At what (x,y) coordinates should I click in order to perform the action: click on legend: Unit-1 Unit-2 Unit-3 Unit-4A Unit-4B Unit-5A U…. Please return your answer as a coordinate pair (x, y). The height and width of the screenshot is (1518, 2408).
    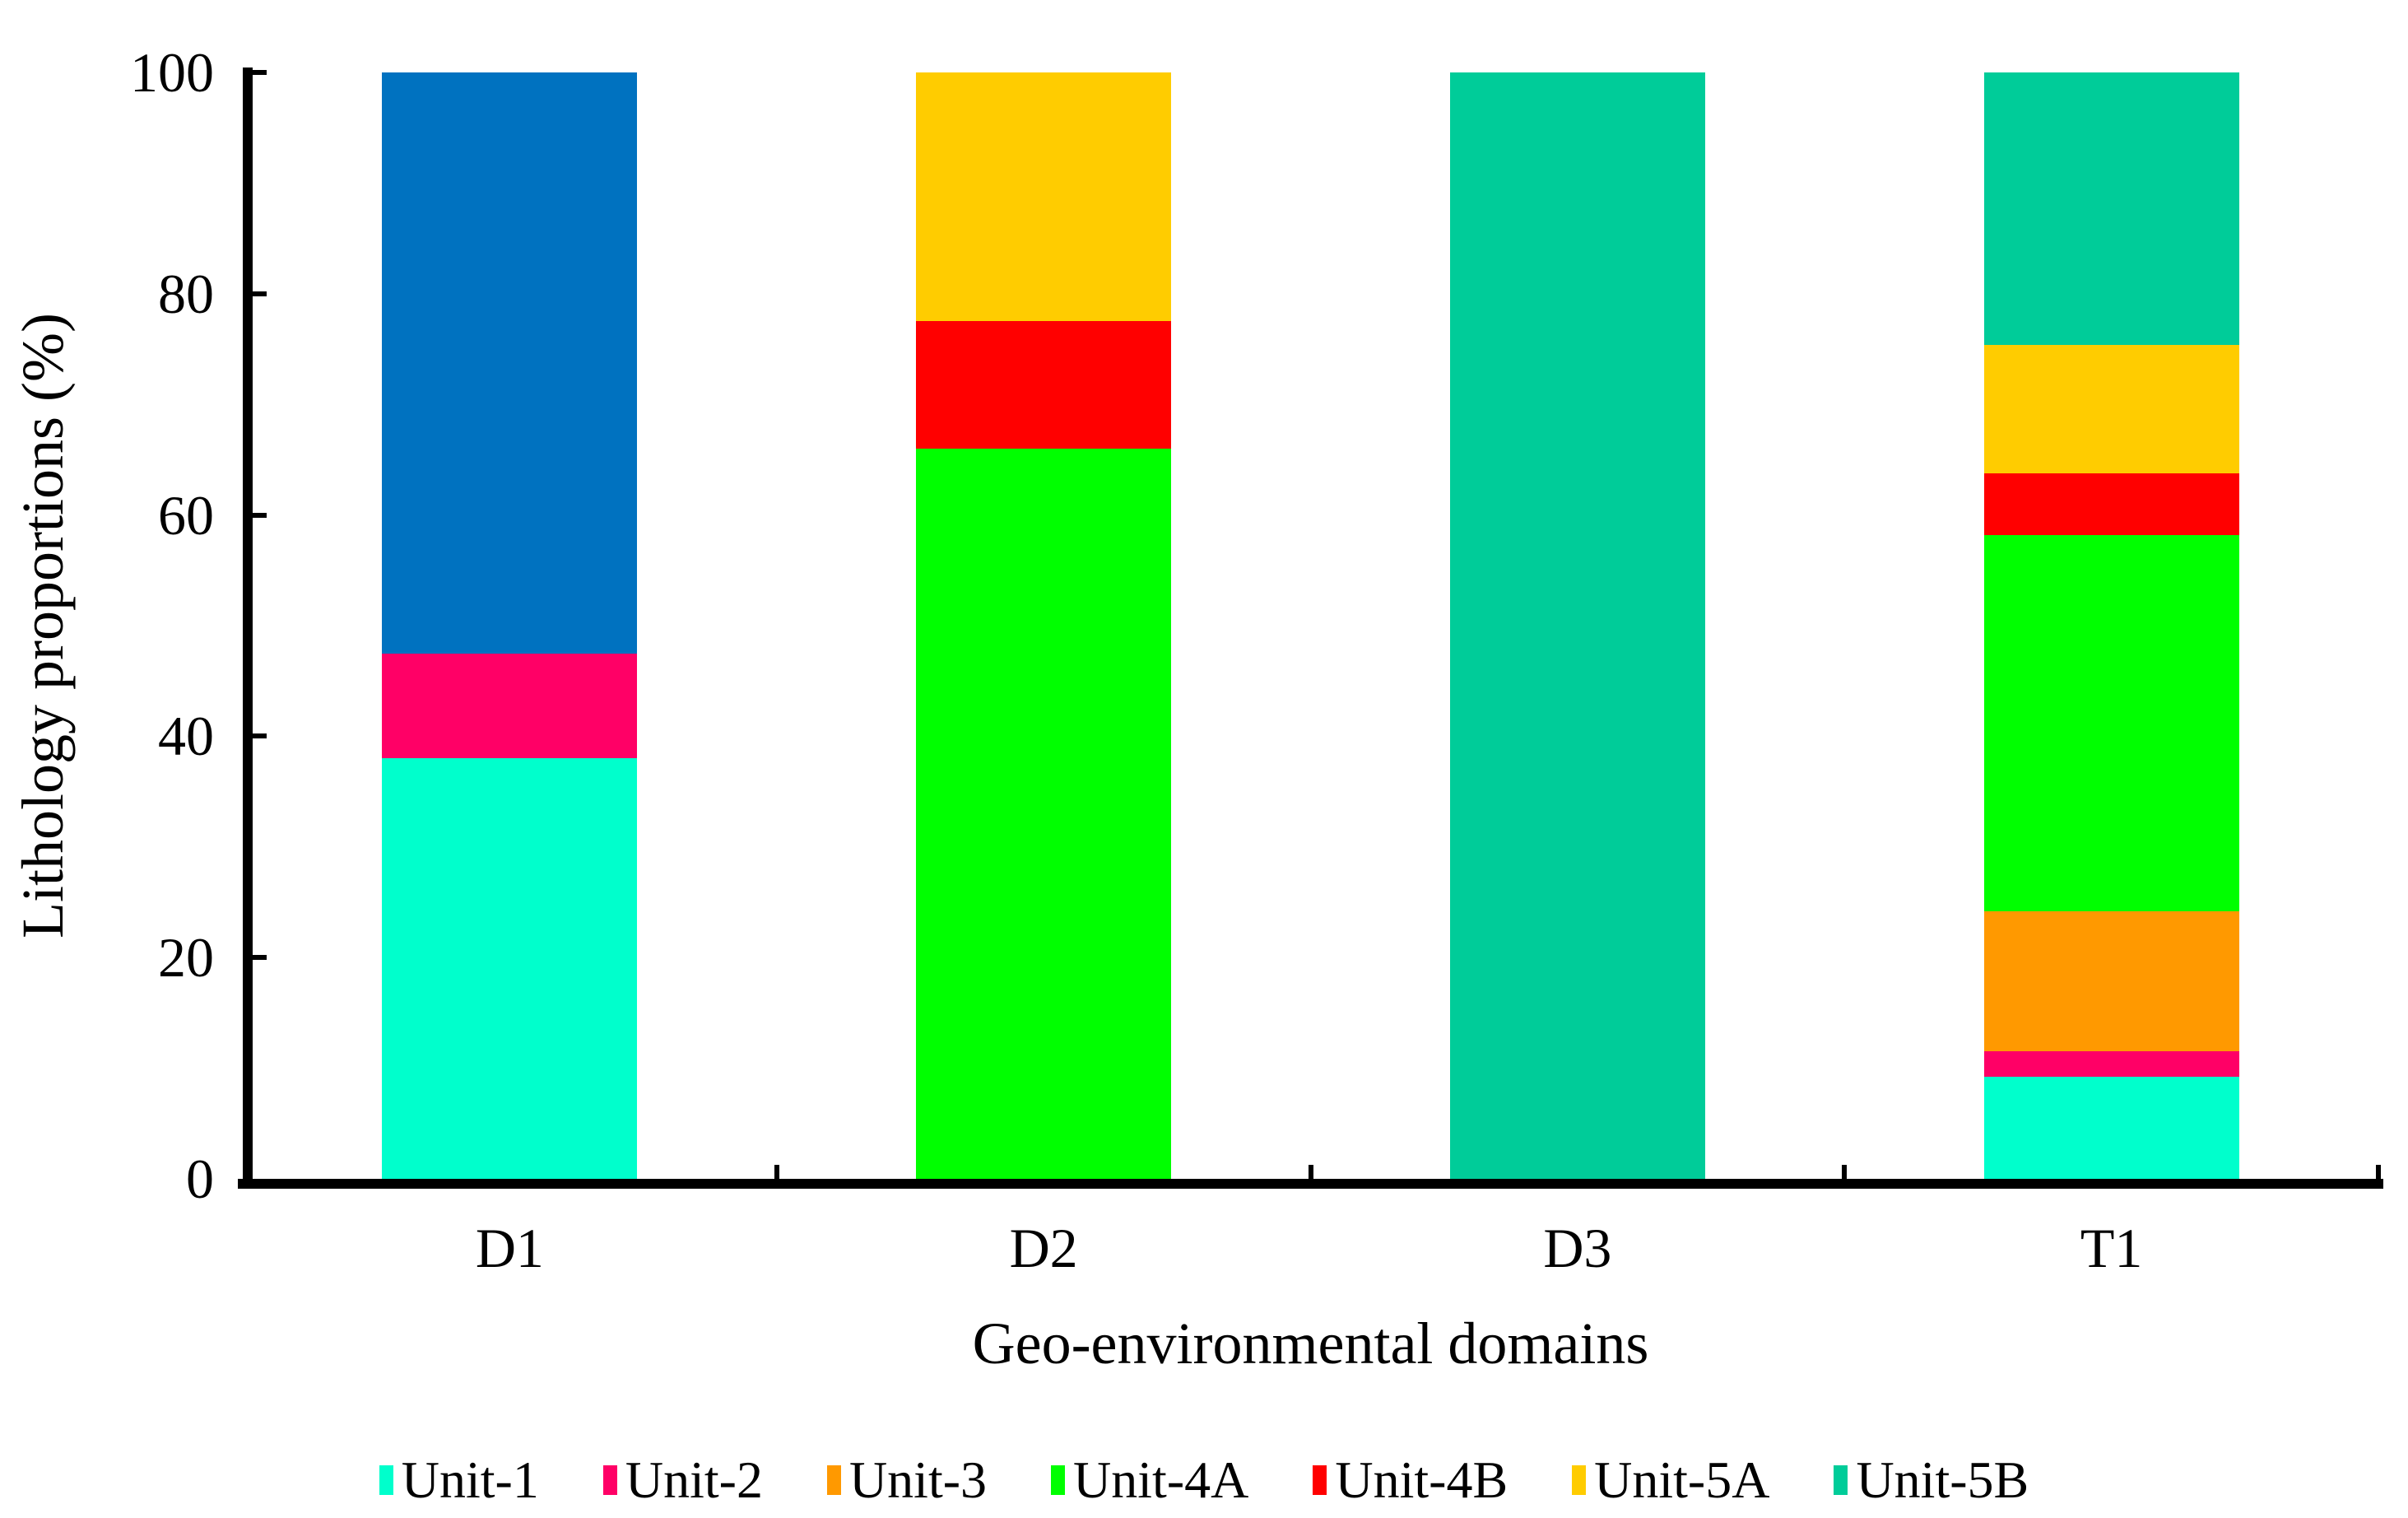
    Looking at the image, I should click on (1204, 1480).